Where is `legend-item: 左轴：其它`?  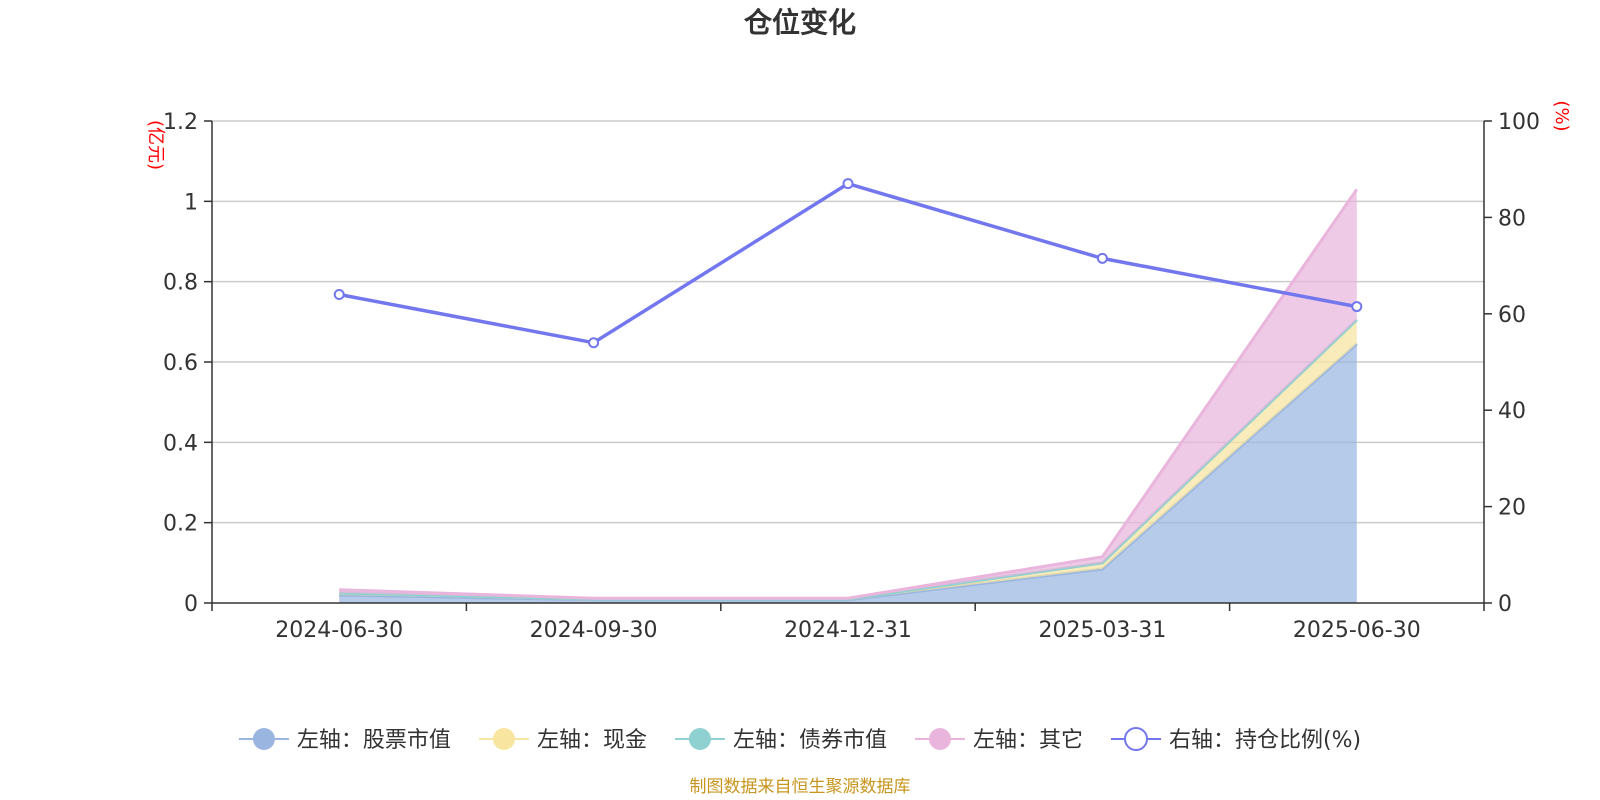 legend-item: 左轴：其它 is located at coordinates (998, 740).